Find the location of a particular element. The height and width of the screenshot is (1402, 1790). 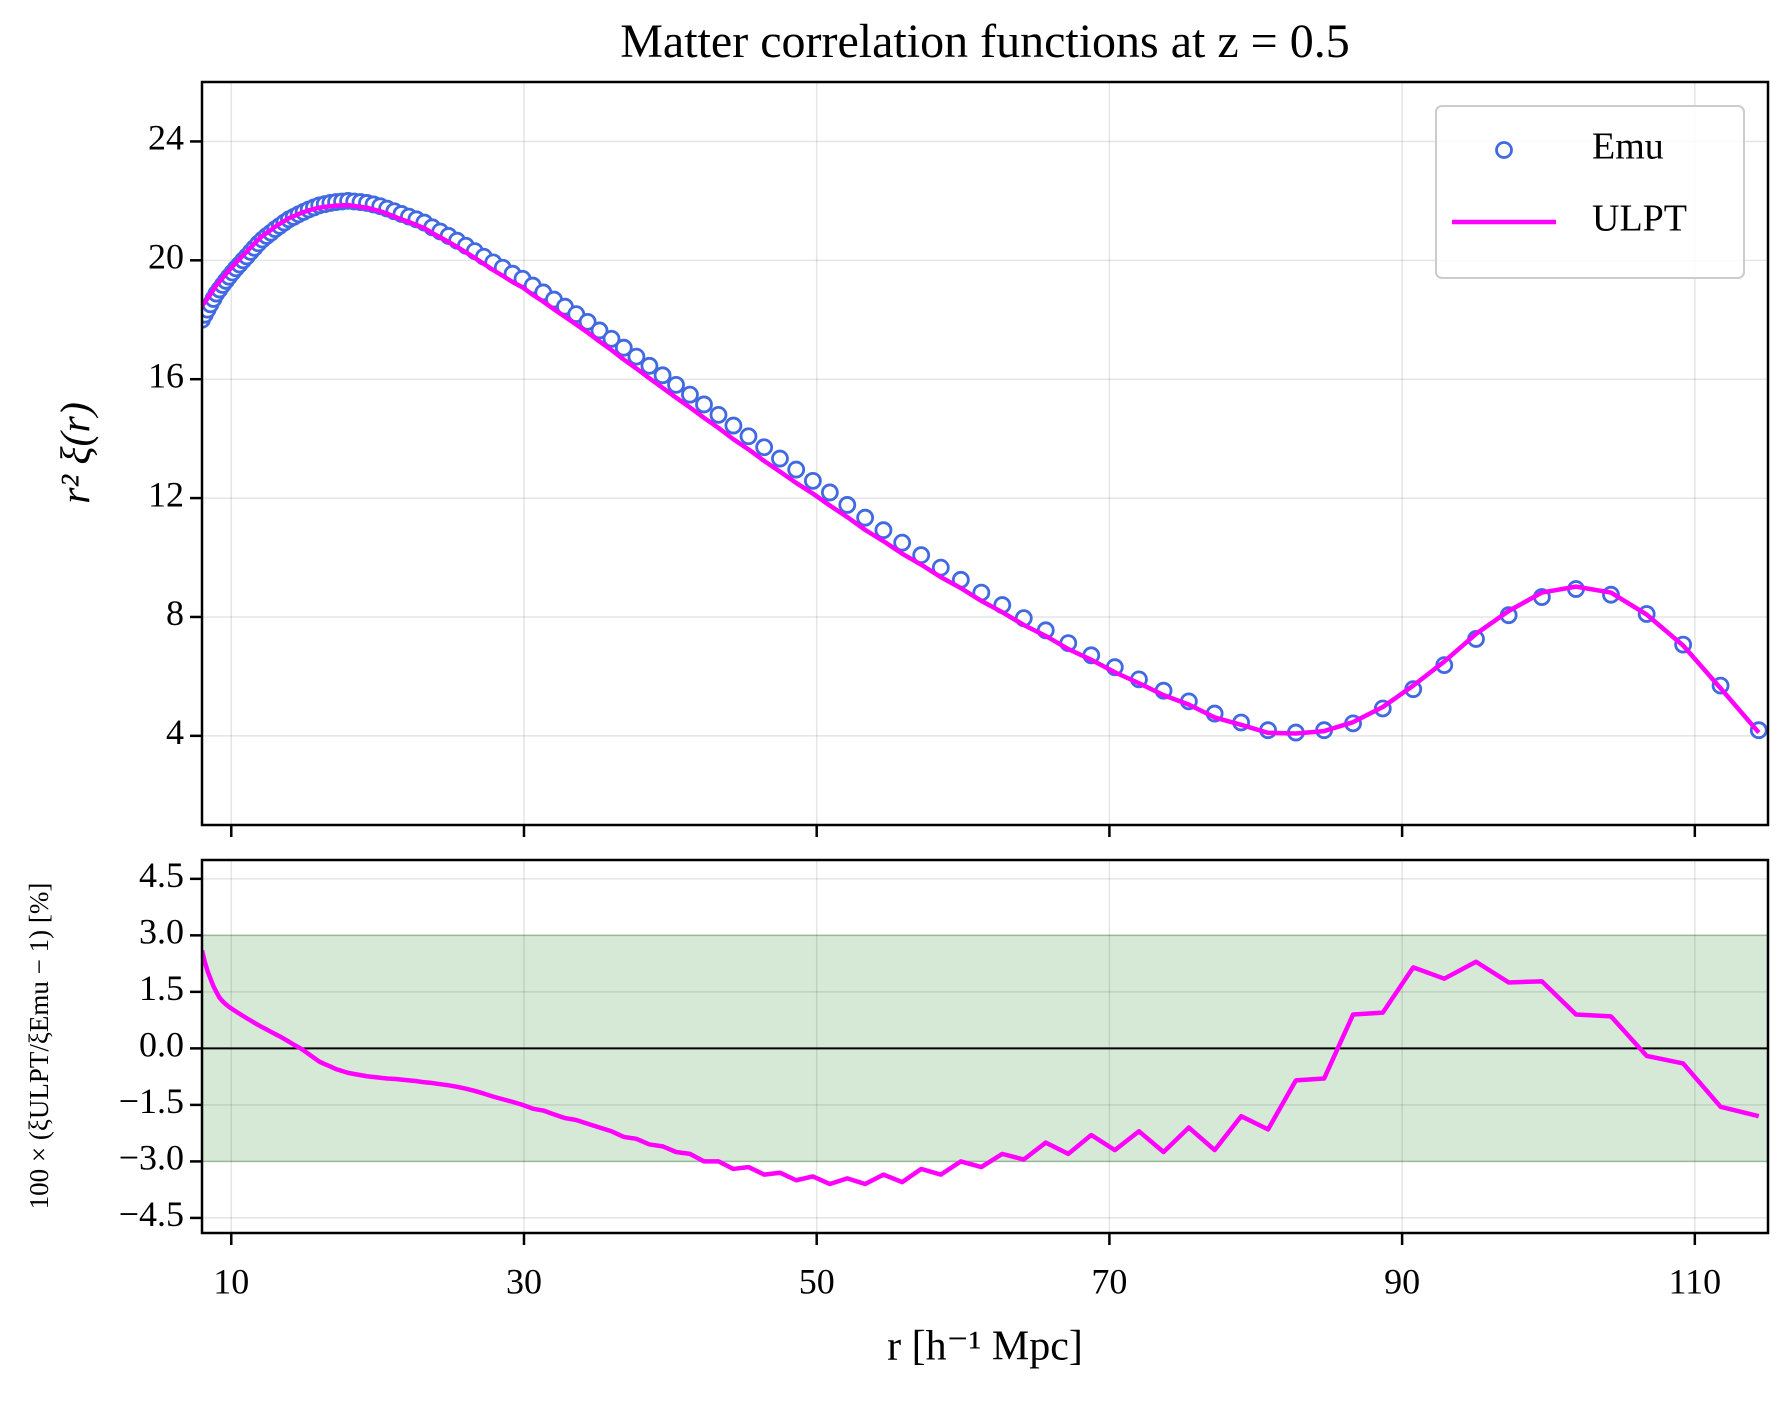

y-tick-label: 16 is located at coordinates (166, 375).